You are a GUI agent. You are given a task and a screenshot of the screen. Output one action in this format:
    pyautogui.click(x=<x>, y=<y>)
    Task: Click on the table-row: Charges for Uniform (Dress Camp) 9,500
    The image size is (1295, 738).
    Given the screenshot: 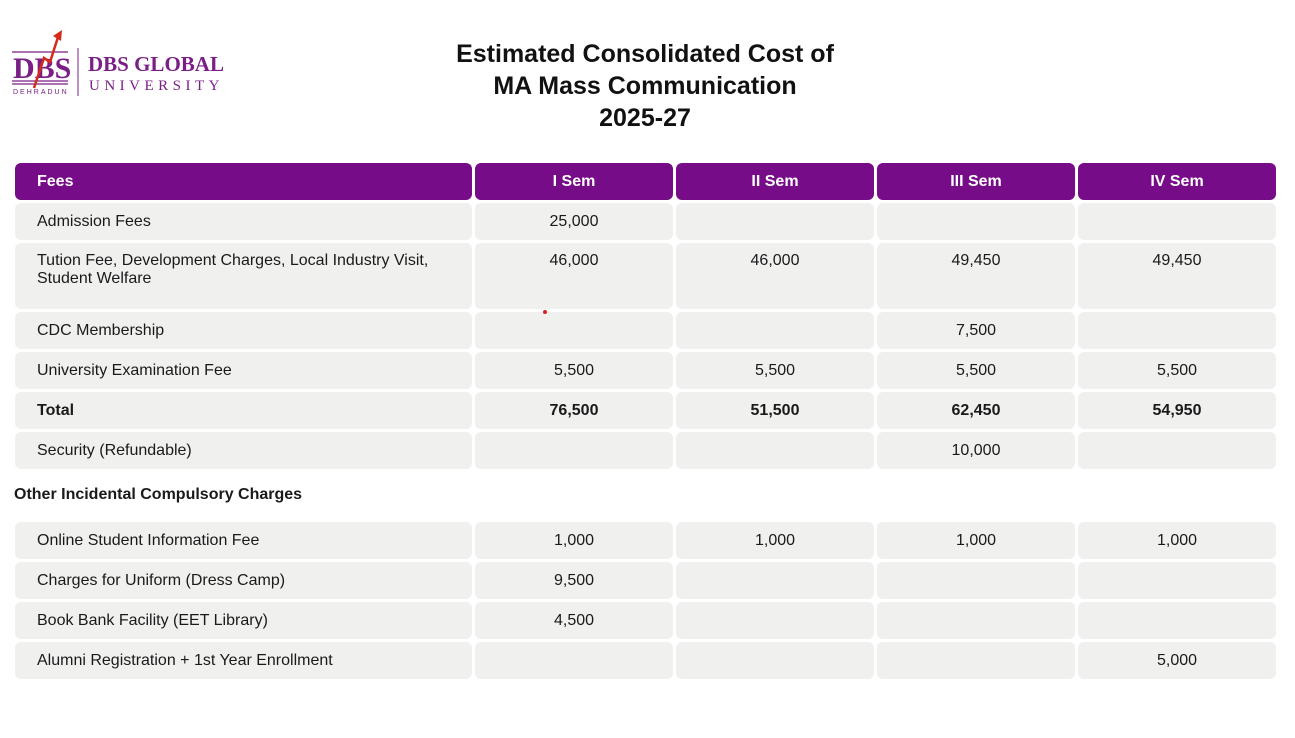 What is the action you would take?
    pyautogui.click(x=645, y=580)
    